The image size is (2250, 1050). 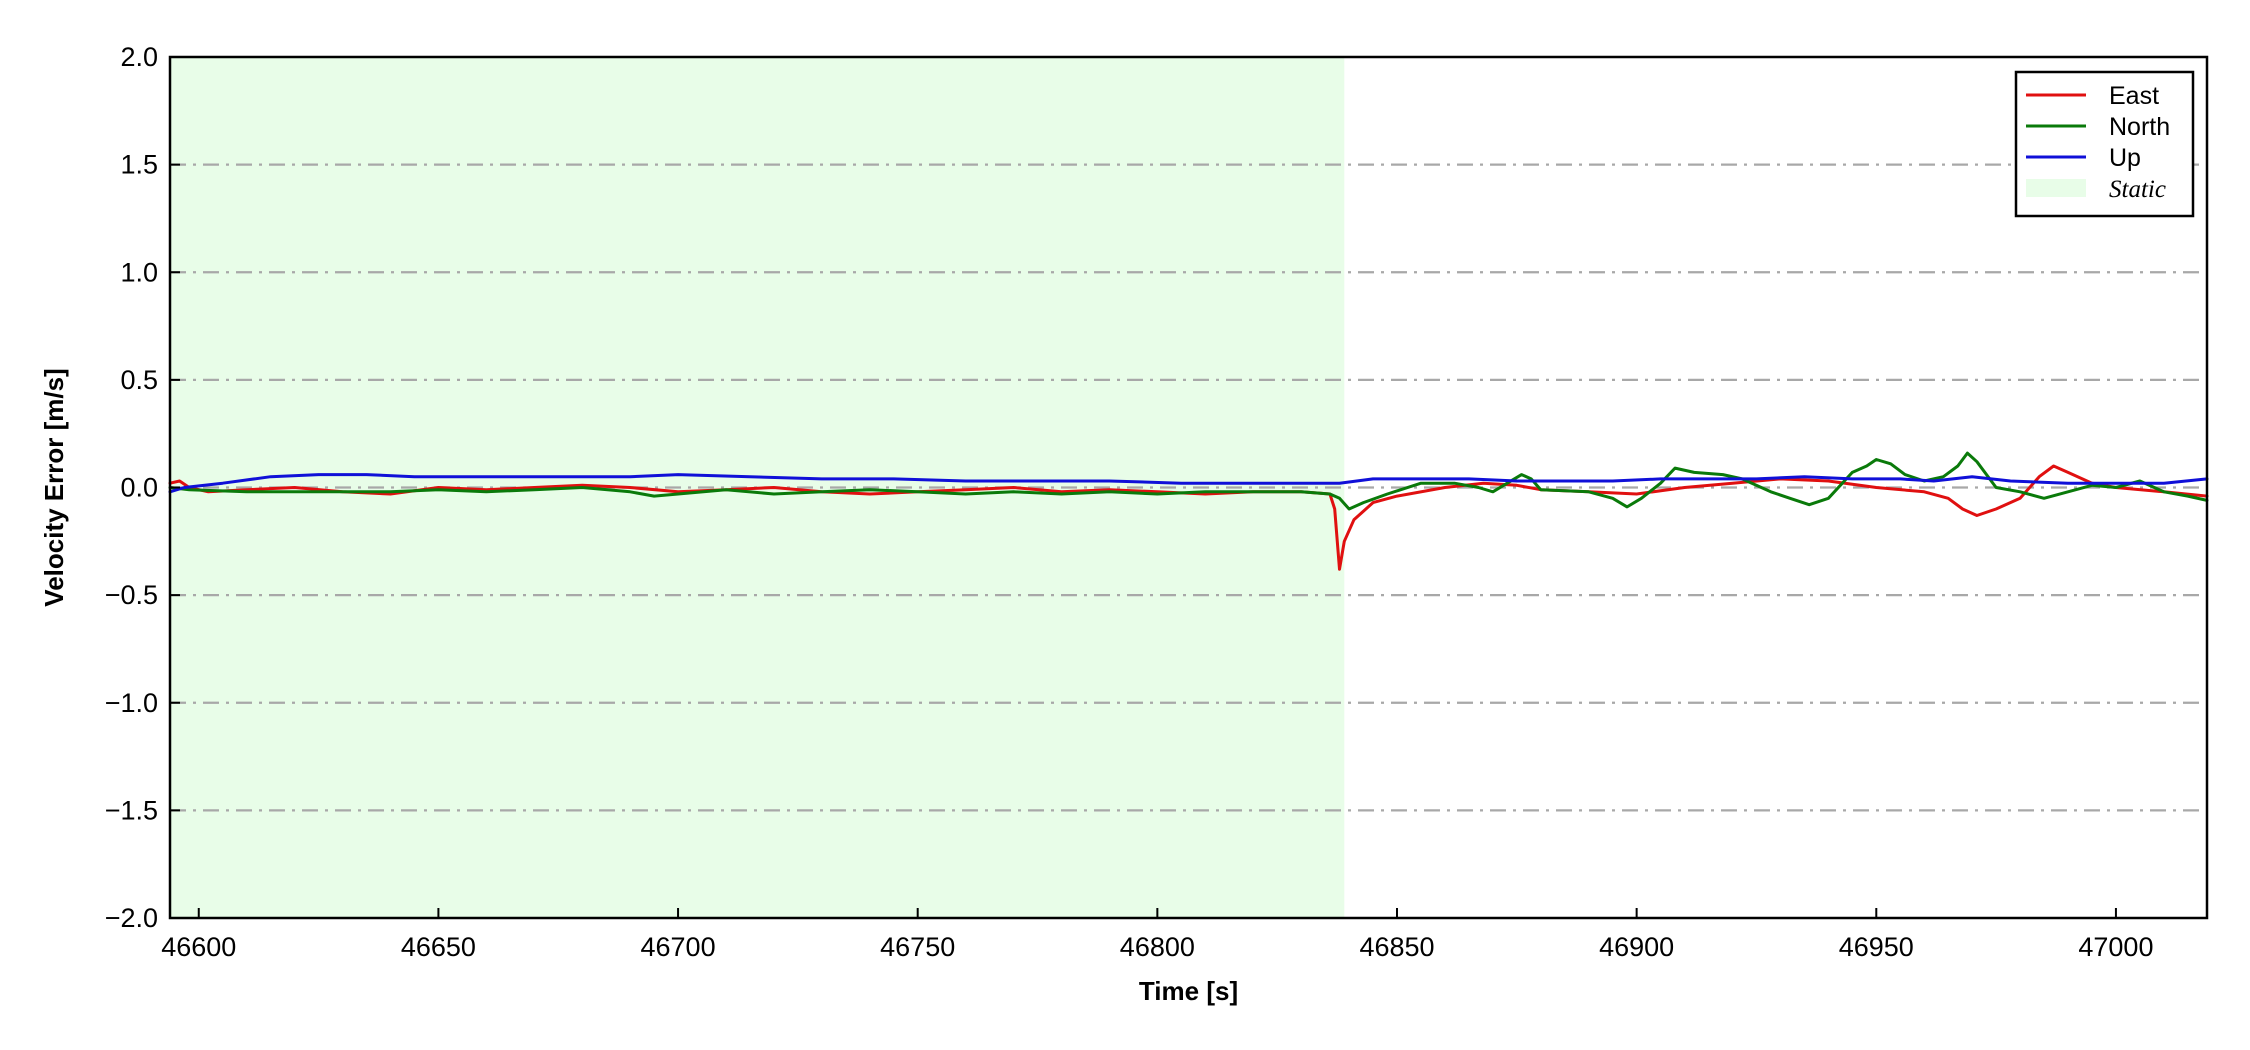 I want to click on y-tick-label: 1.0, so click(x=139, y=272).